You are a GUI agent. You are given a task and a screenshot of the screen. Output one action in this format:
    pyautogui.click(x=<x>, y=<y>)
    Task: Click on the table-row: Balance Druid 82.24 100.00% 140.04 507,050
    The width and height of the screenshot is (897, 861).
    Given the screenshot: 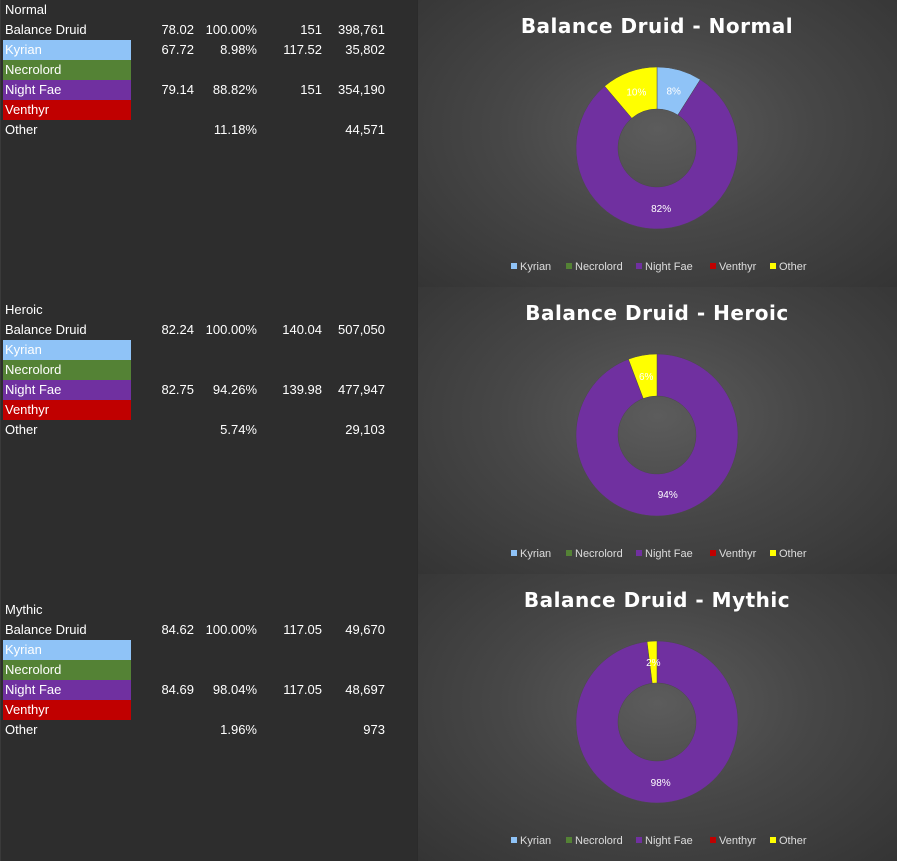 What is the action you would take?
    pyautogui.click(x=209, y=330)
    